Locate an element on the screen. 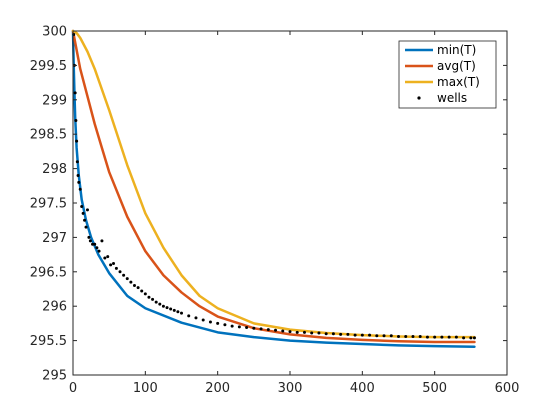  legend-box is located at coordinates (447, 74).